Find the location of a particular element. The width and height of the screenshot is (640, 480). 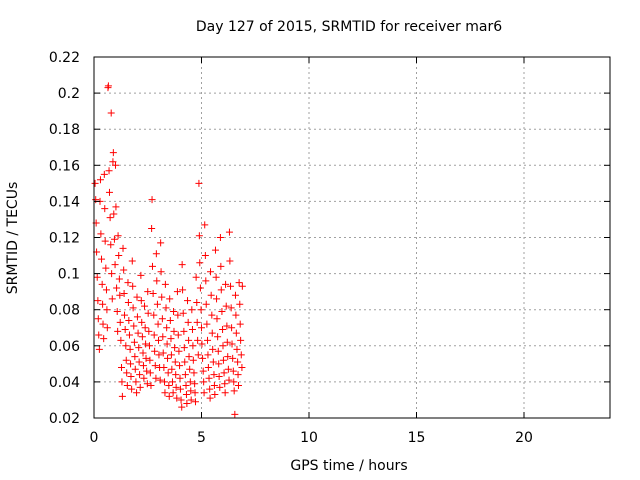

y-tick-label: 0.1 is located at coordinates (69, 275).